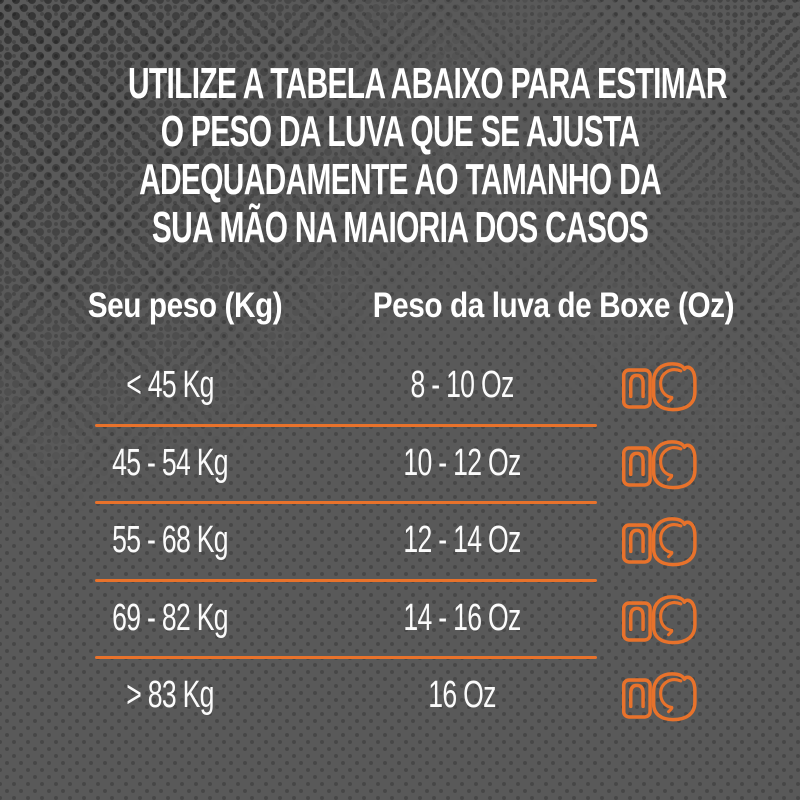  What do you see at coordinates (462, 463) in the screenshot?
I see `glove-weight-cell: 10 - 12 Oz` at bounding box center [462, 463].